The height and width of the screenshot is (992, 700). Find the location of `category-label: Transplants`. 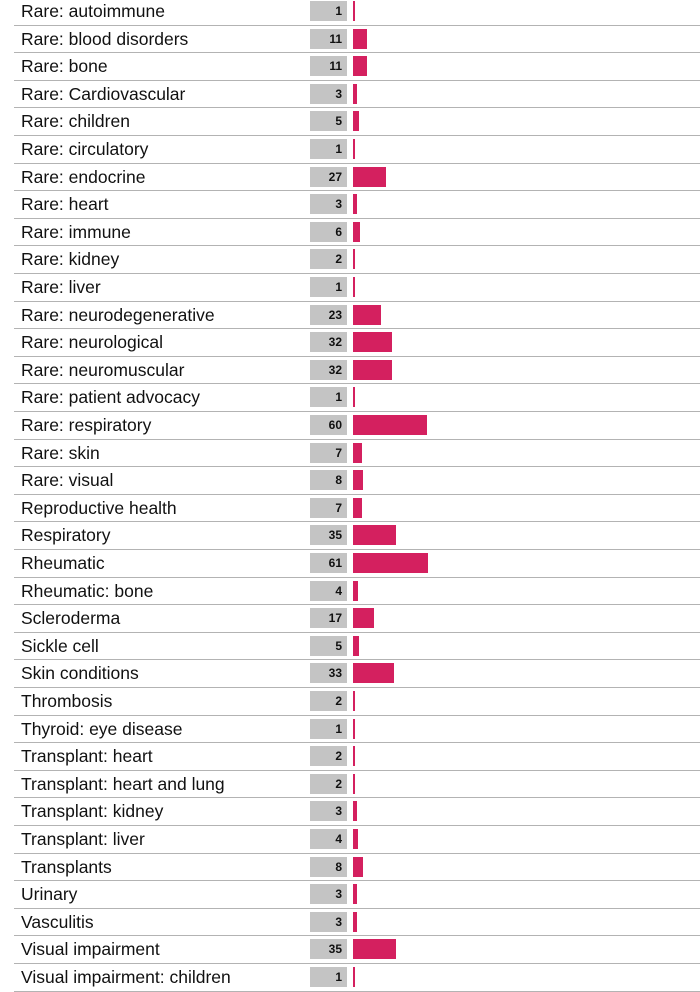

category-label: Transplants is located at coordinates (66, 866).